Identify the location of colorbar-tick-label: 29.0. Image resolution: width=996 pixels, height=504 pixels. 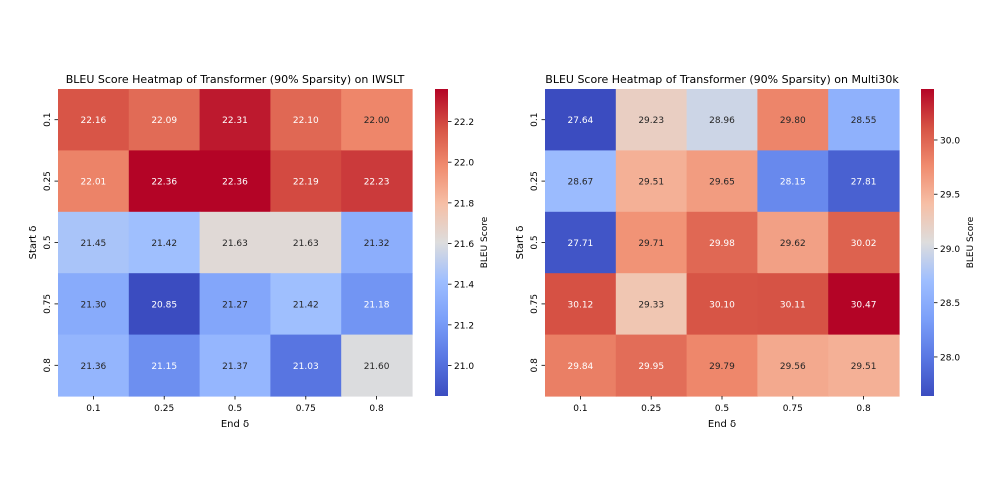
(950, 250).